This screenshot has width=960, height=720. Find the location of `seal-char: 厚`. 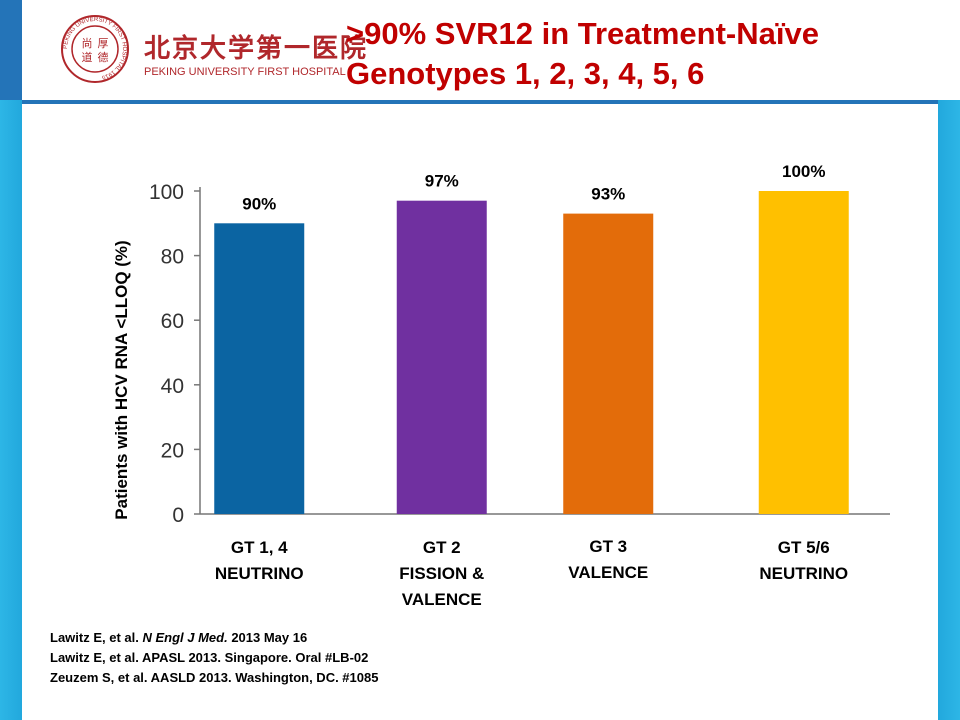

seal-char: 厚 is located at coordinates (103, 43).